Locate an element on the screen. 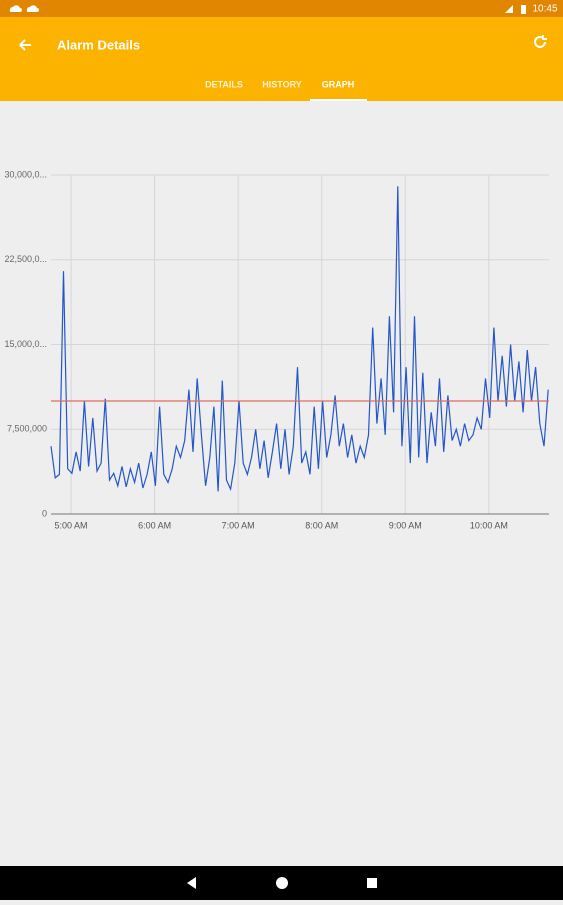  tab-selected: GRAPH is located at coordinates (338, 84).